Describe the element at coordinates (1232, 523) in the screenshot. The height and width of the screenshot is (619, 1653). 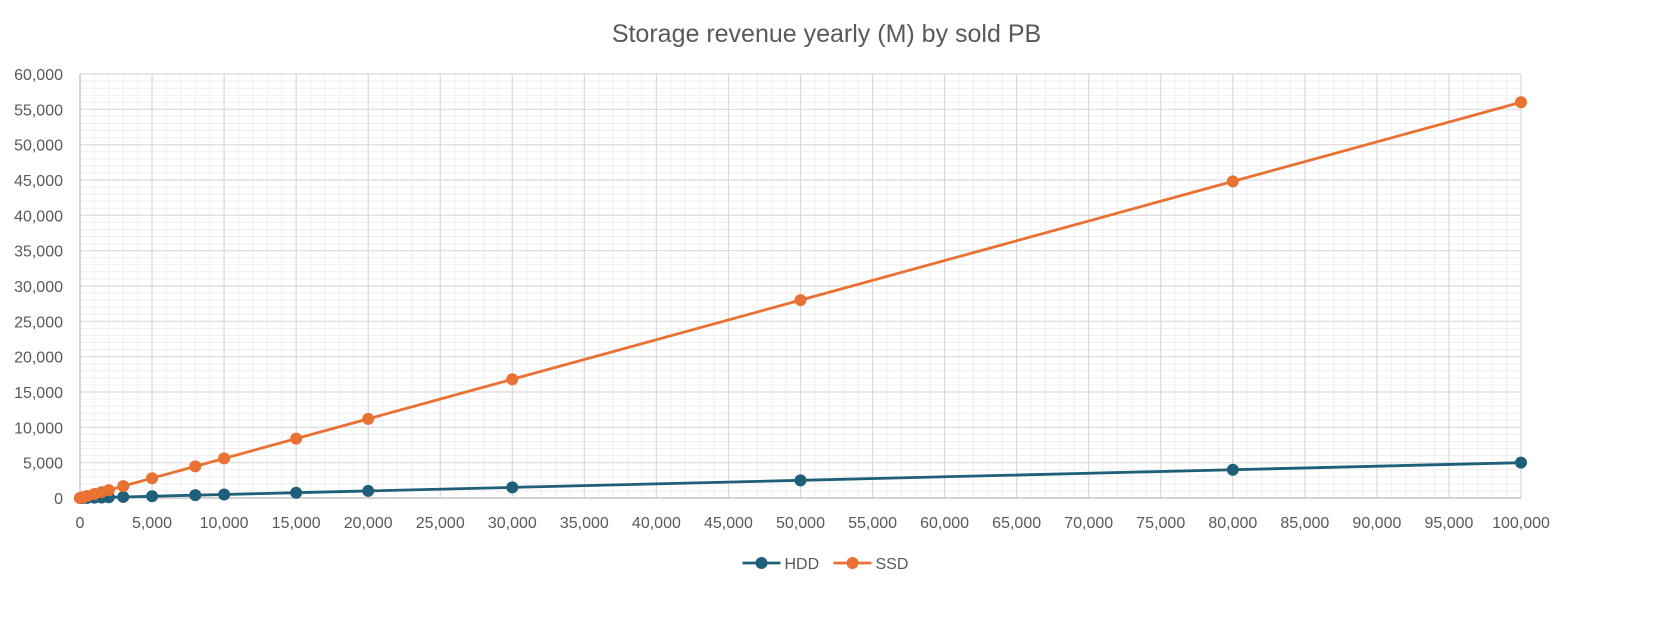
I see `x-tick-label: 80,000` at that location.